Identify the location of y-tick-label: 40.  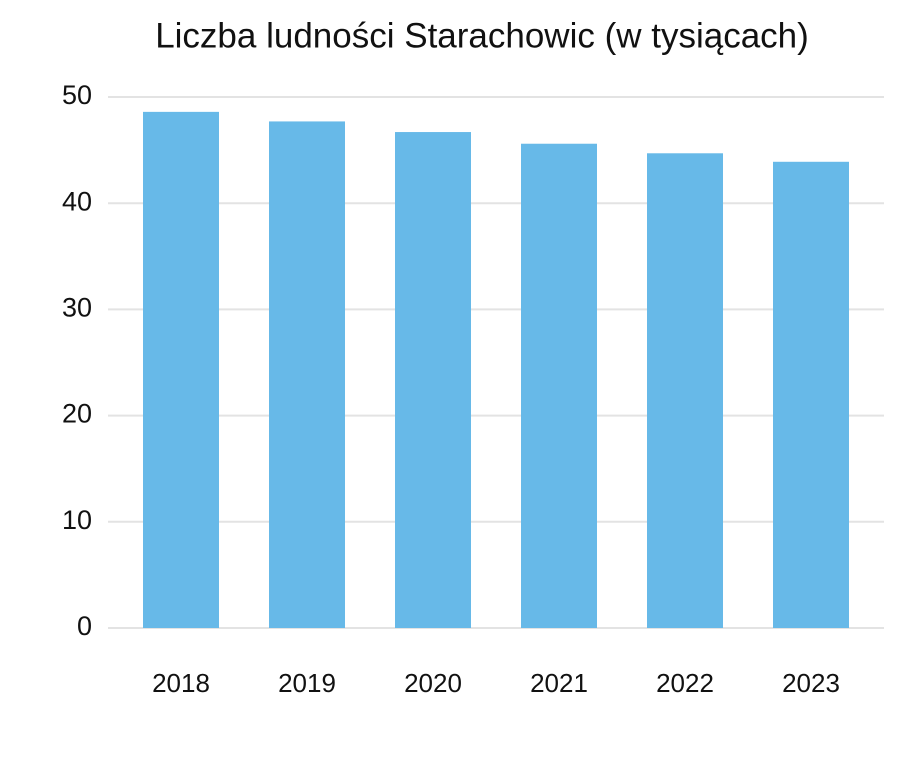
(77, 201).